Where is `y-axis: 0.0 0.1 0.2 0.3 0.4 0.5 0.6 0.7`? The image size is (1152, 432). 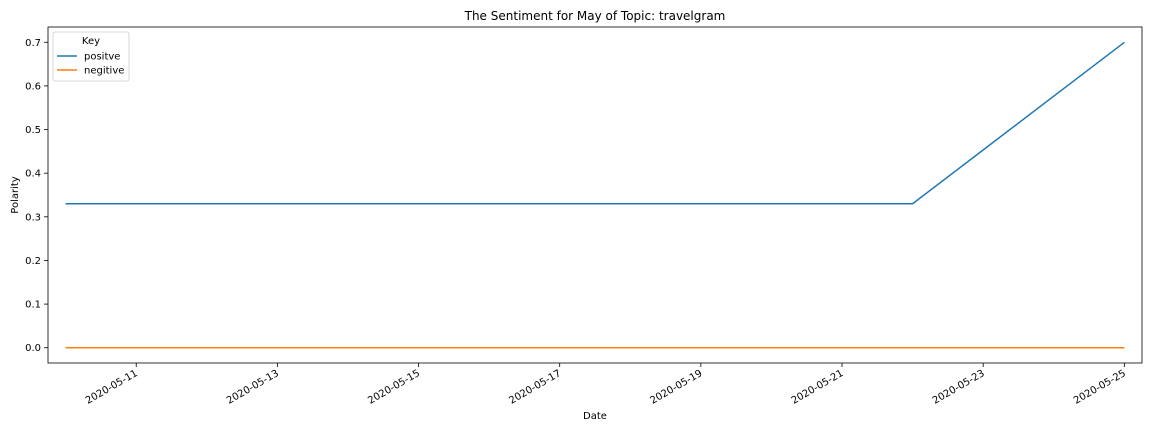 y-axis: 0.0 0.1 0.2 0.3 0.4 0.5 0.6 0.7 is located at coordinates (36, 196).